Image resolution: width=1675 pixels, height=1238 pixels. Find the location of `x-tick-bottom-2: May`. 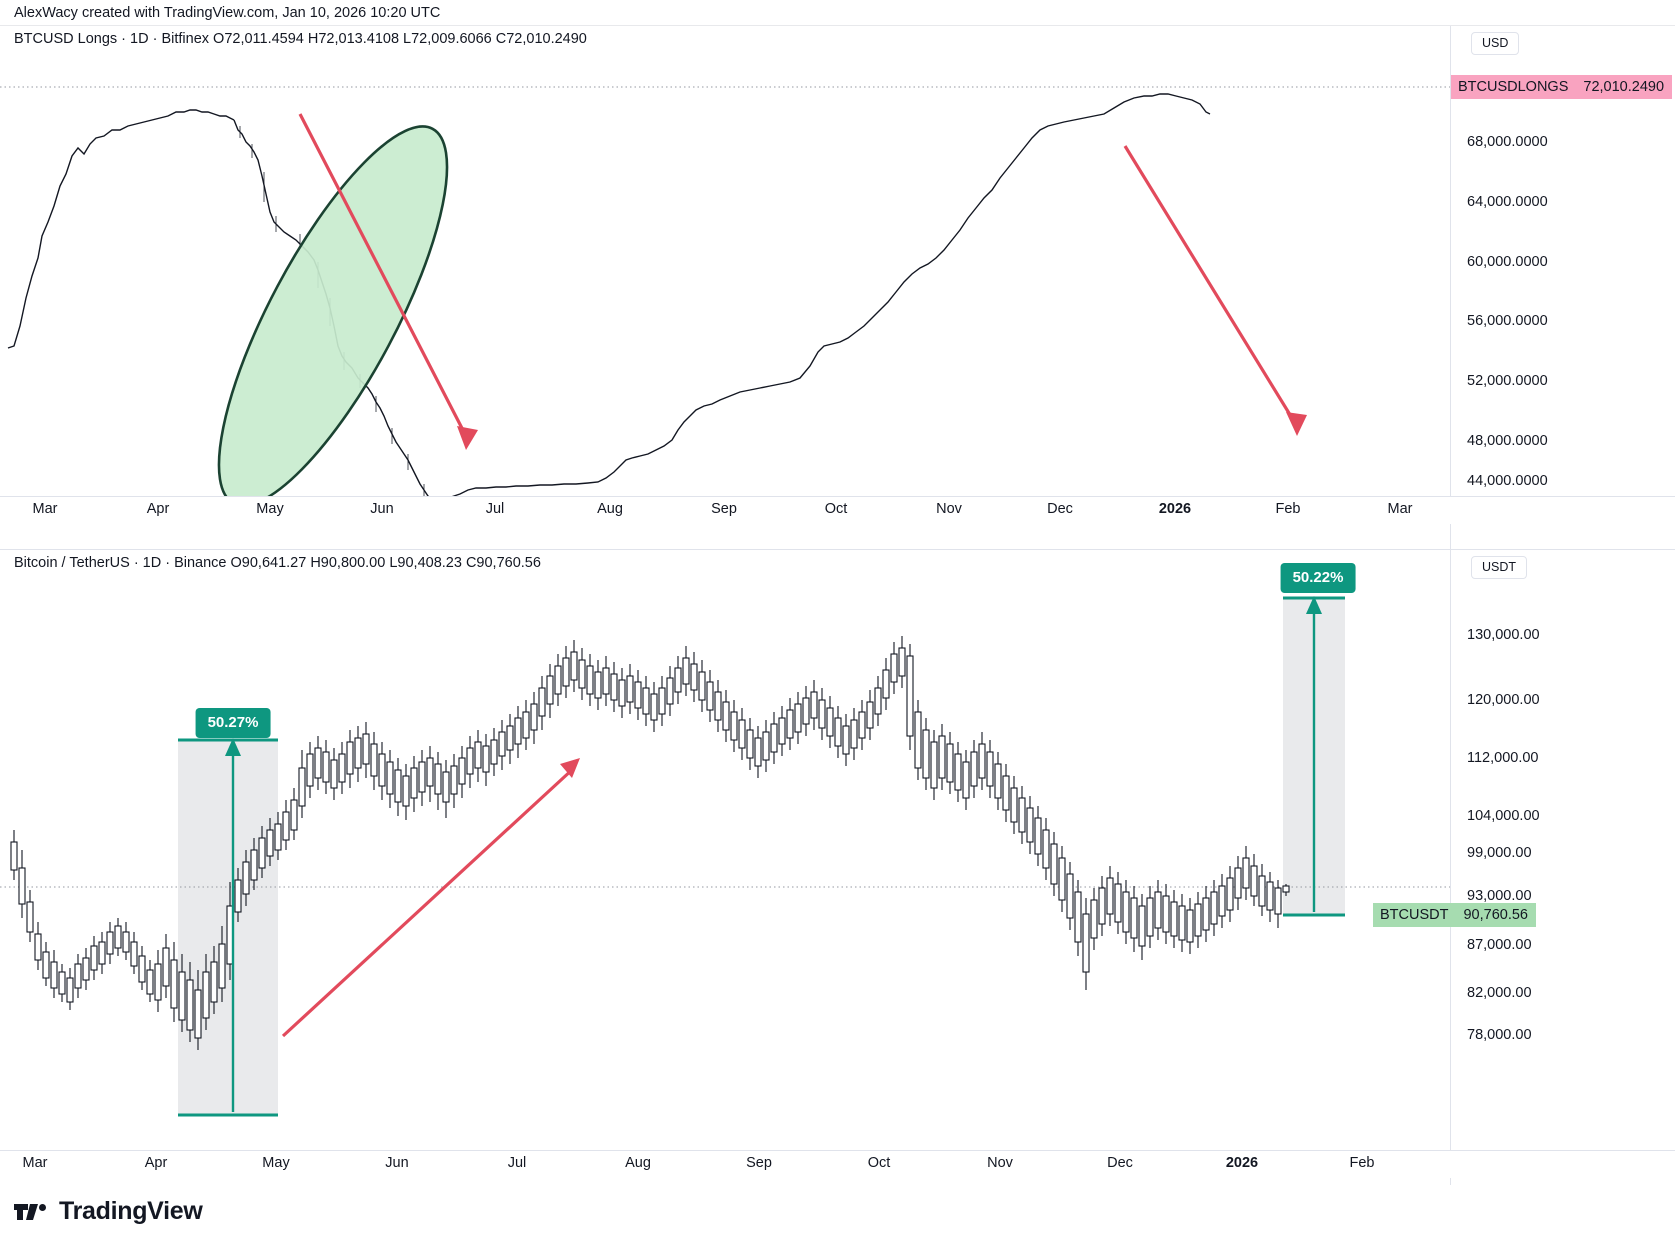

x-tick-bottom-2: May is located at coordinates (276, 1163).